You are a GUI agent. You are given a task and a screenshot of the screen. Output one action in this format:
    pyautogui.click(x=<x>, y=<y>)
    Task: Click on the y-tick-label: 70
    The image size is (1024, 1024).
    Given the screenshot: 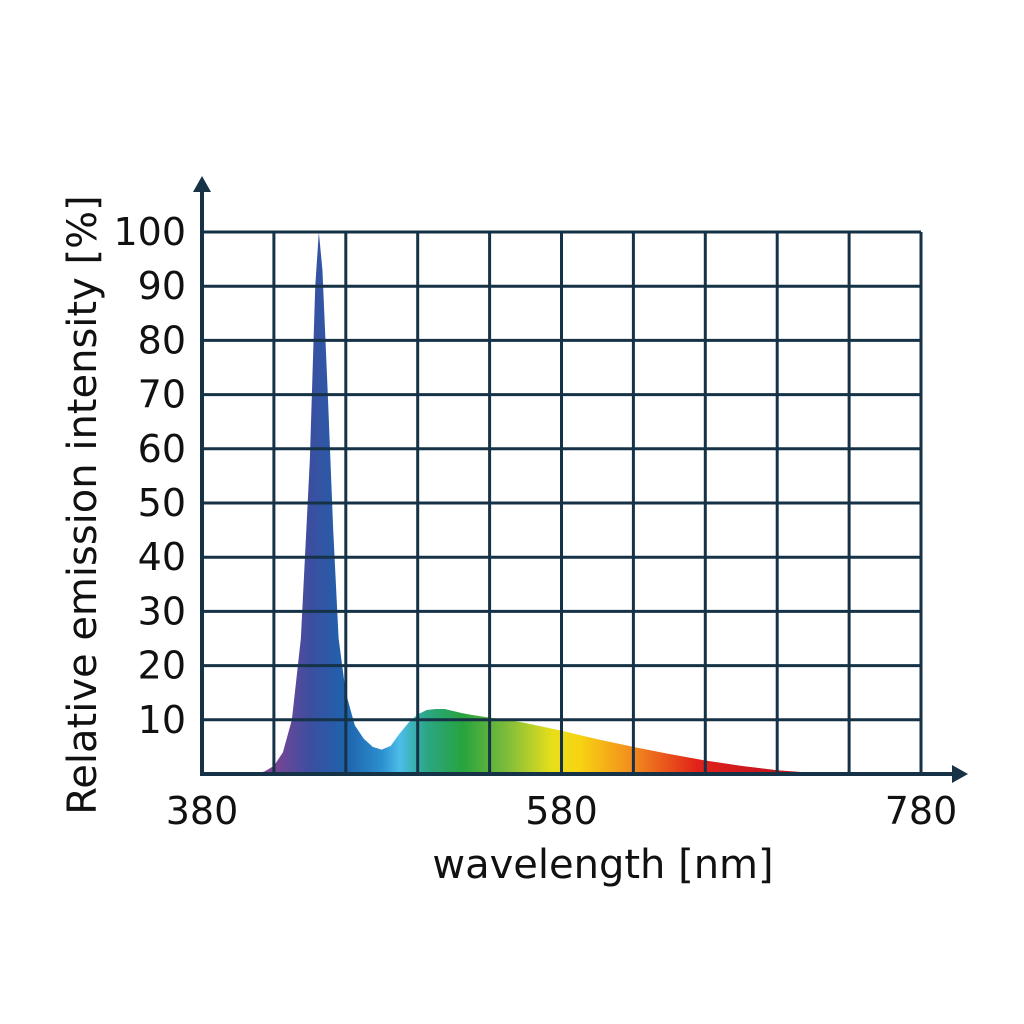 What is the action you would take?
    pyautogui.click(x=162, y=395)
    